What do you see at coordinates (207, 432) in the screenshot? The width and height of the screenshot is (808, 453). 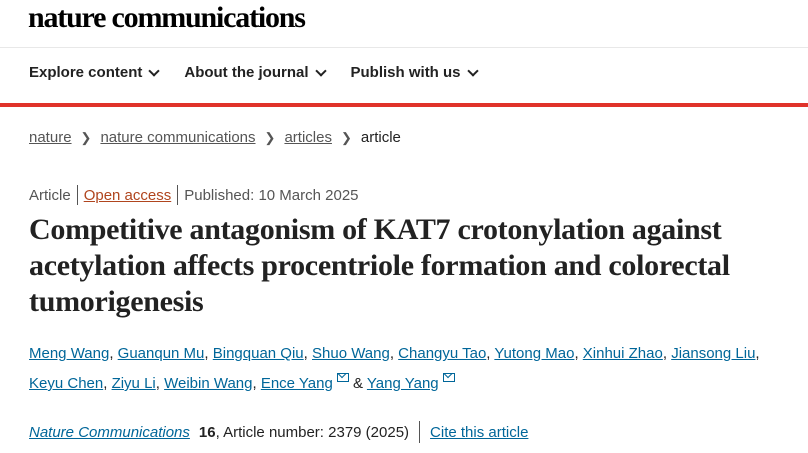 I see `volume: 16` at bounding box center [207, 432].